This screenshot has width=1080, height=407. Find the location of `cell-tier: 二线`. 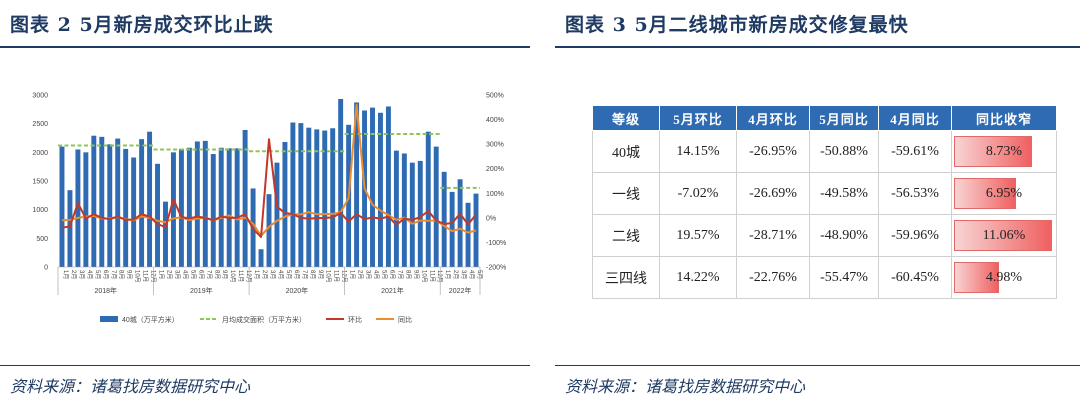

cell-tier: 二线 is located at coordinates (626, 235).